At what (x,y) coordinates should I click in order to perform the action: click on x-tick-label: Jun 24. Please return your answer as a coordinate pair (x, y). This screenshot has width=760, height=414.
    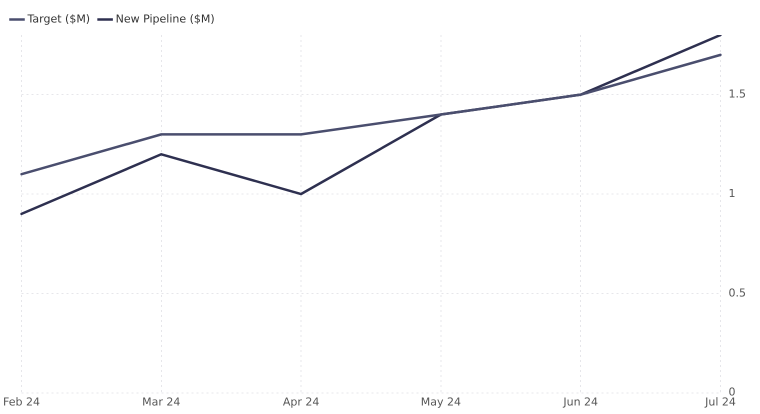
    Looking at the image, I should click on (580, 401).